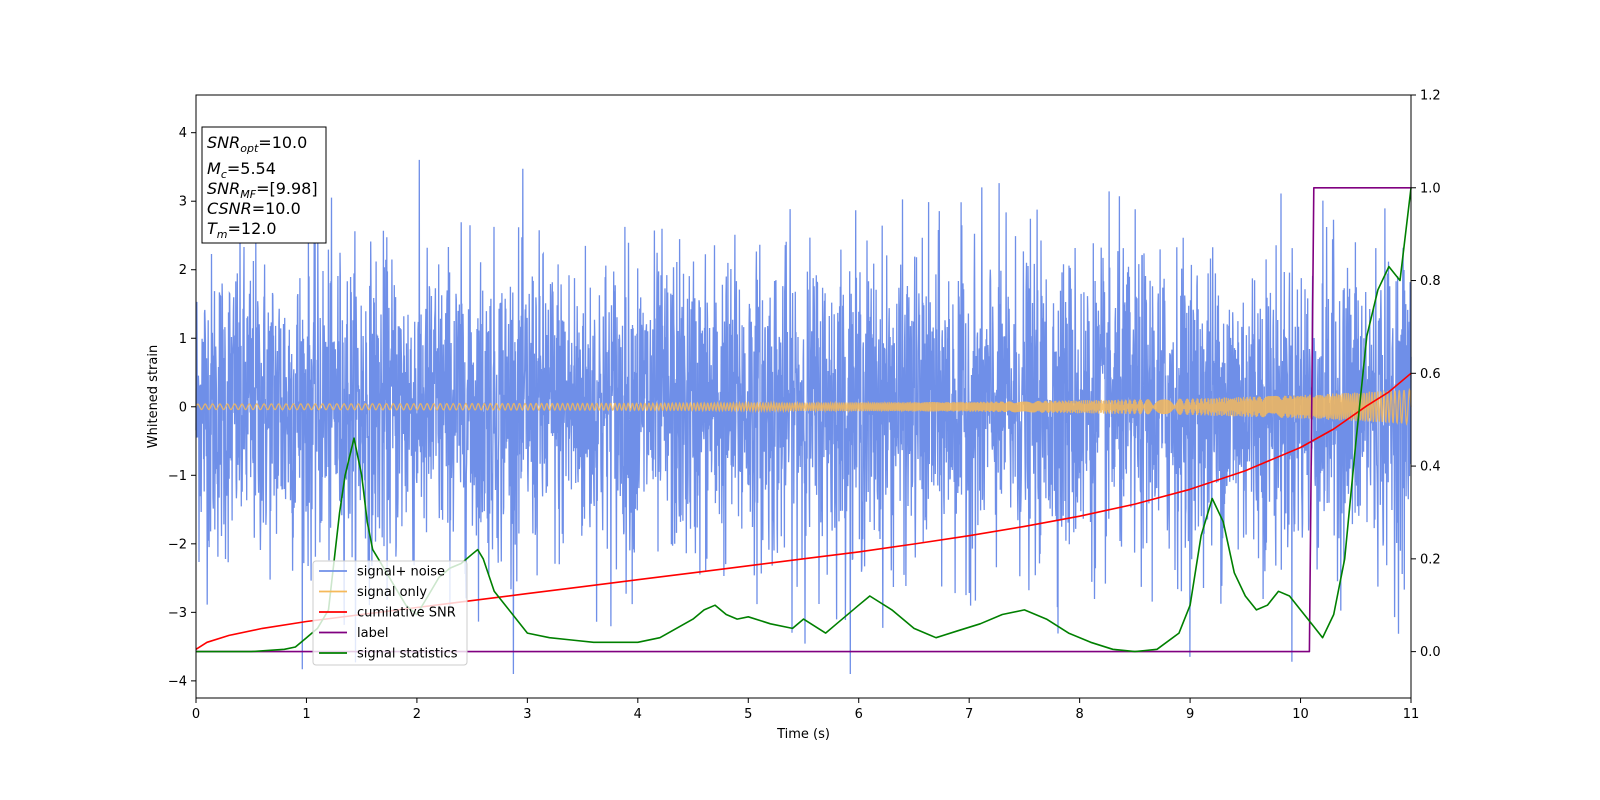  I want to click on y-tick-label: −3, so click(177, 613).